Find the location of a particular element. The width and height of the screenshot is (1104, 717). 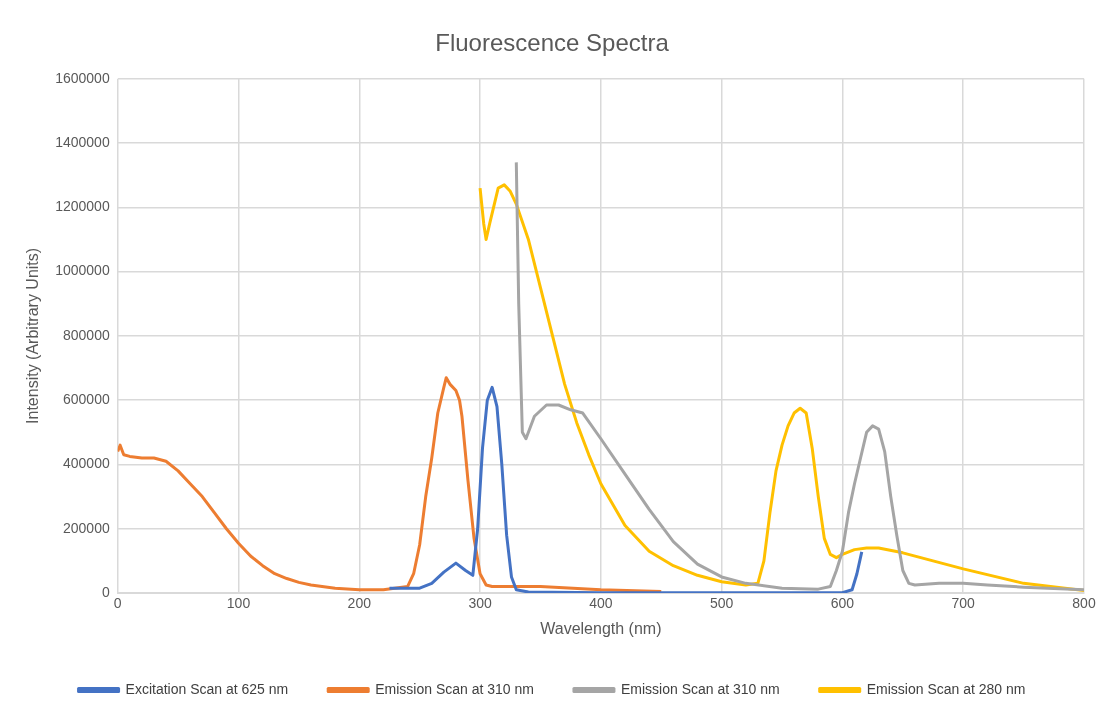

x-tick-label: 600 is located at coordinates (842, 603).